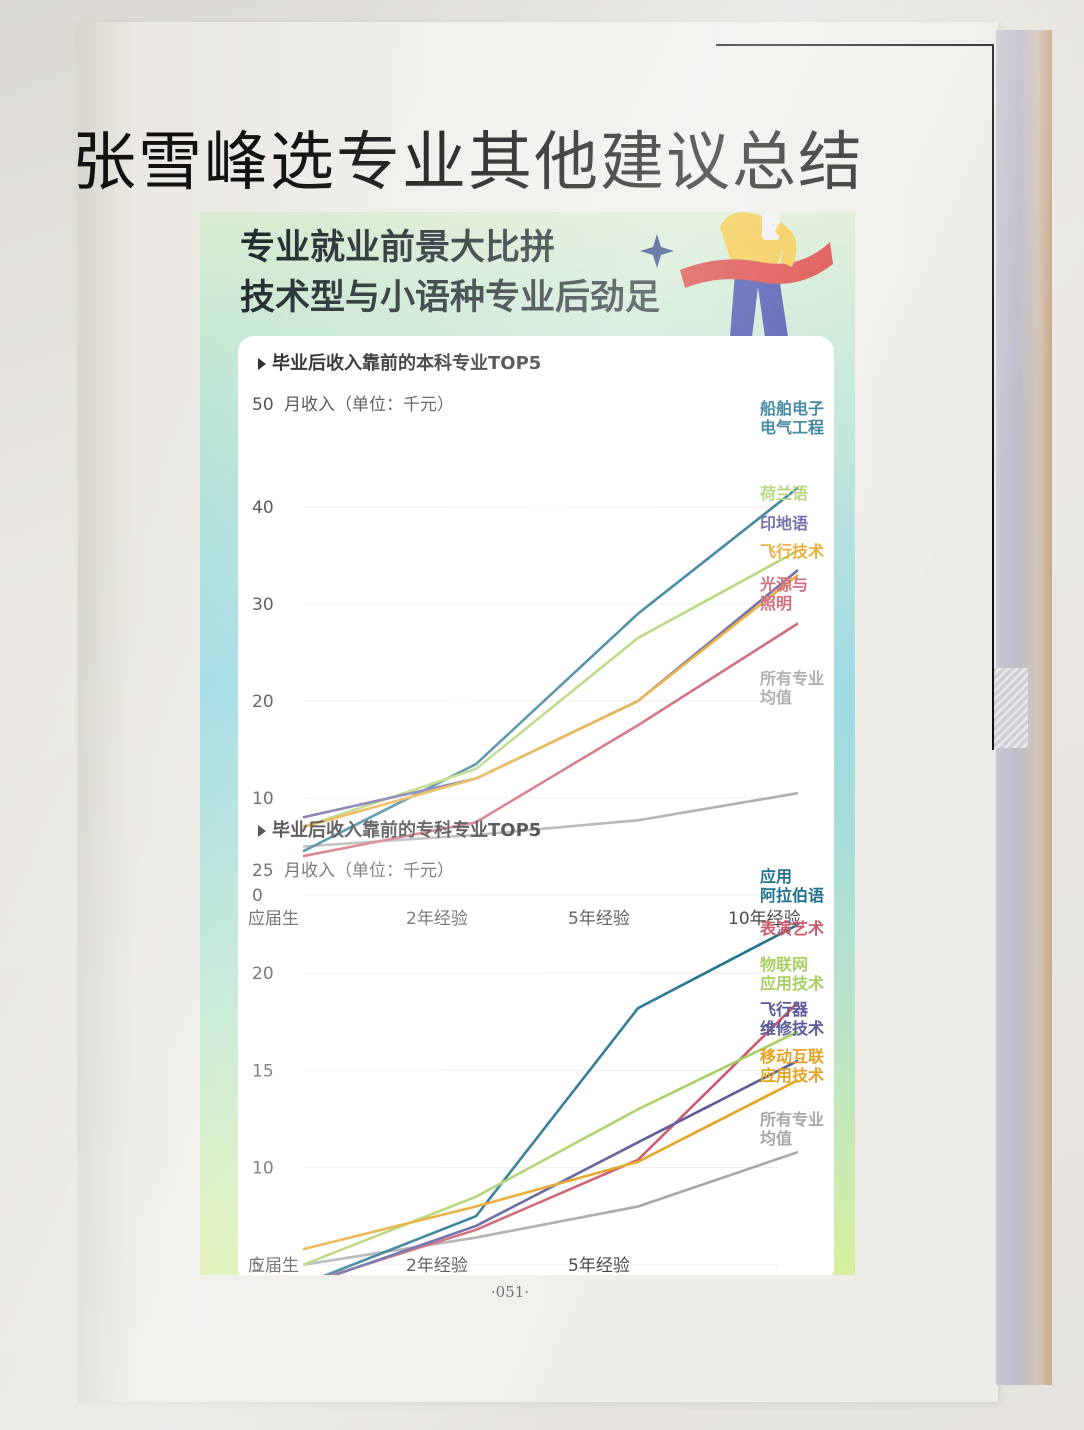 This screenshot has width=1084, height=1430. What do you see at coordinates (657, 251) in the screenshot?
I see `sparkle-icon` at bounding box center [657, 251].